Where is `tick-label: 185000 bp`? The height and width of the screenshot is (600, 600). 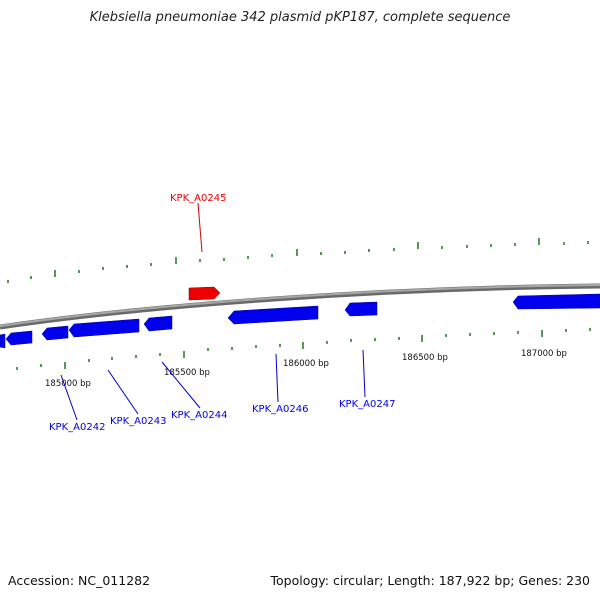
tick-label: 185000 bp is located at coordinates (68, 384).